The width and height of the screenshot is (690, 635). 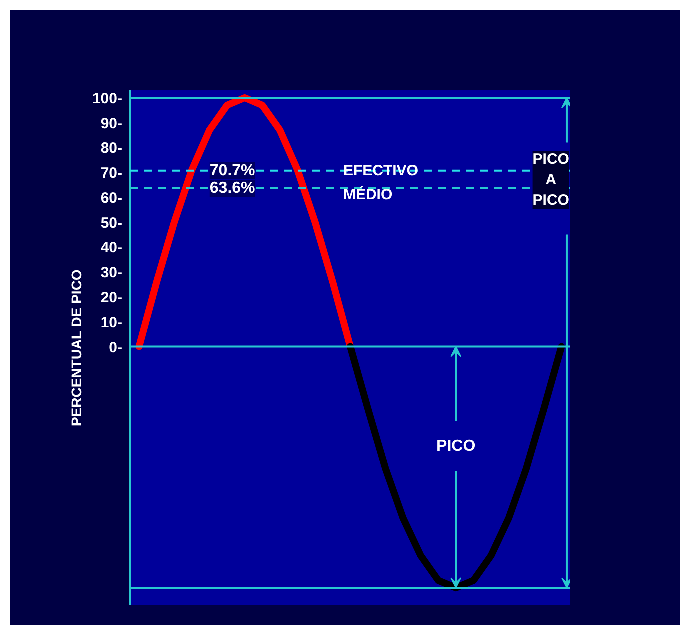 I want to click on annotation: PICO A PICO, so click(x=551, y=180).